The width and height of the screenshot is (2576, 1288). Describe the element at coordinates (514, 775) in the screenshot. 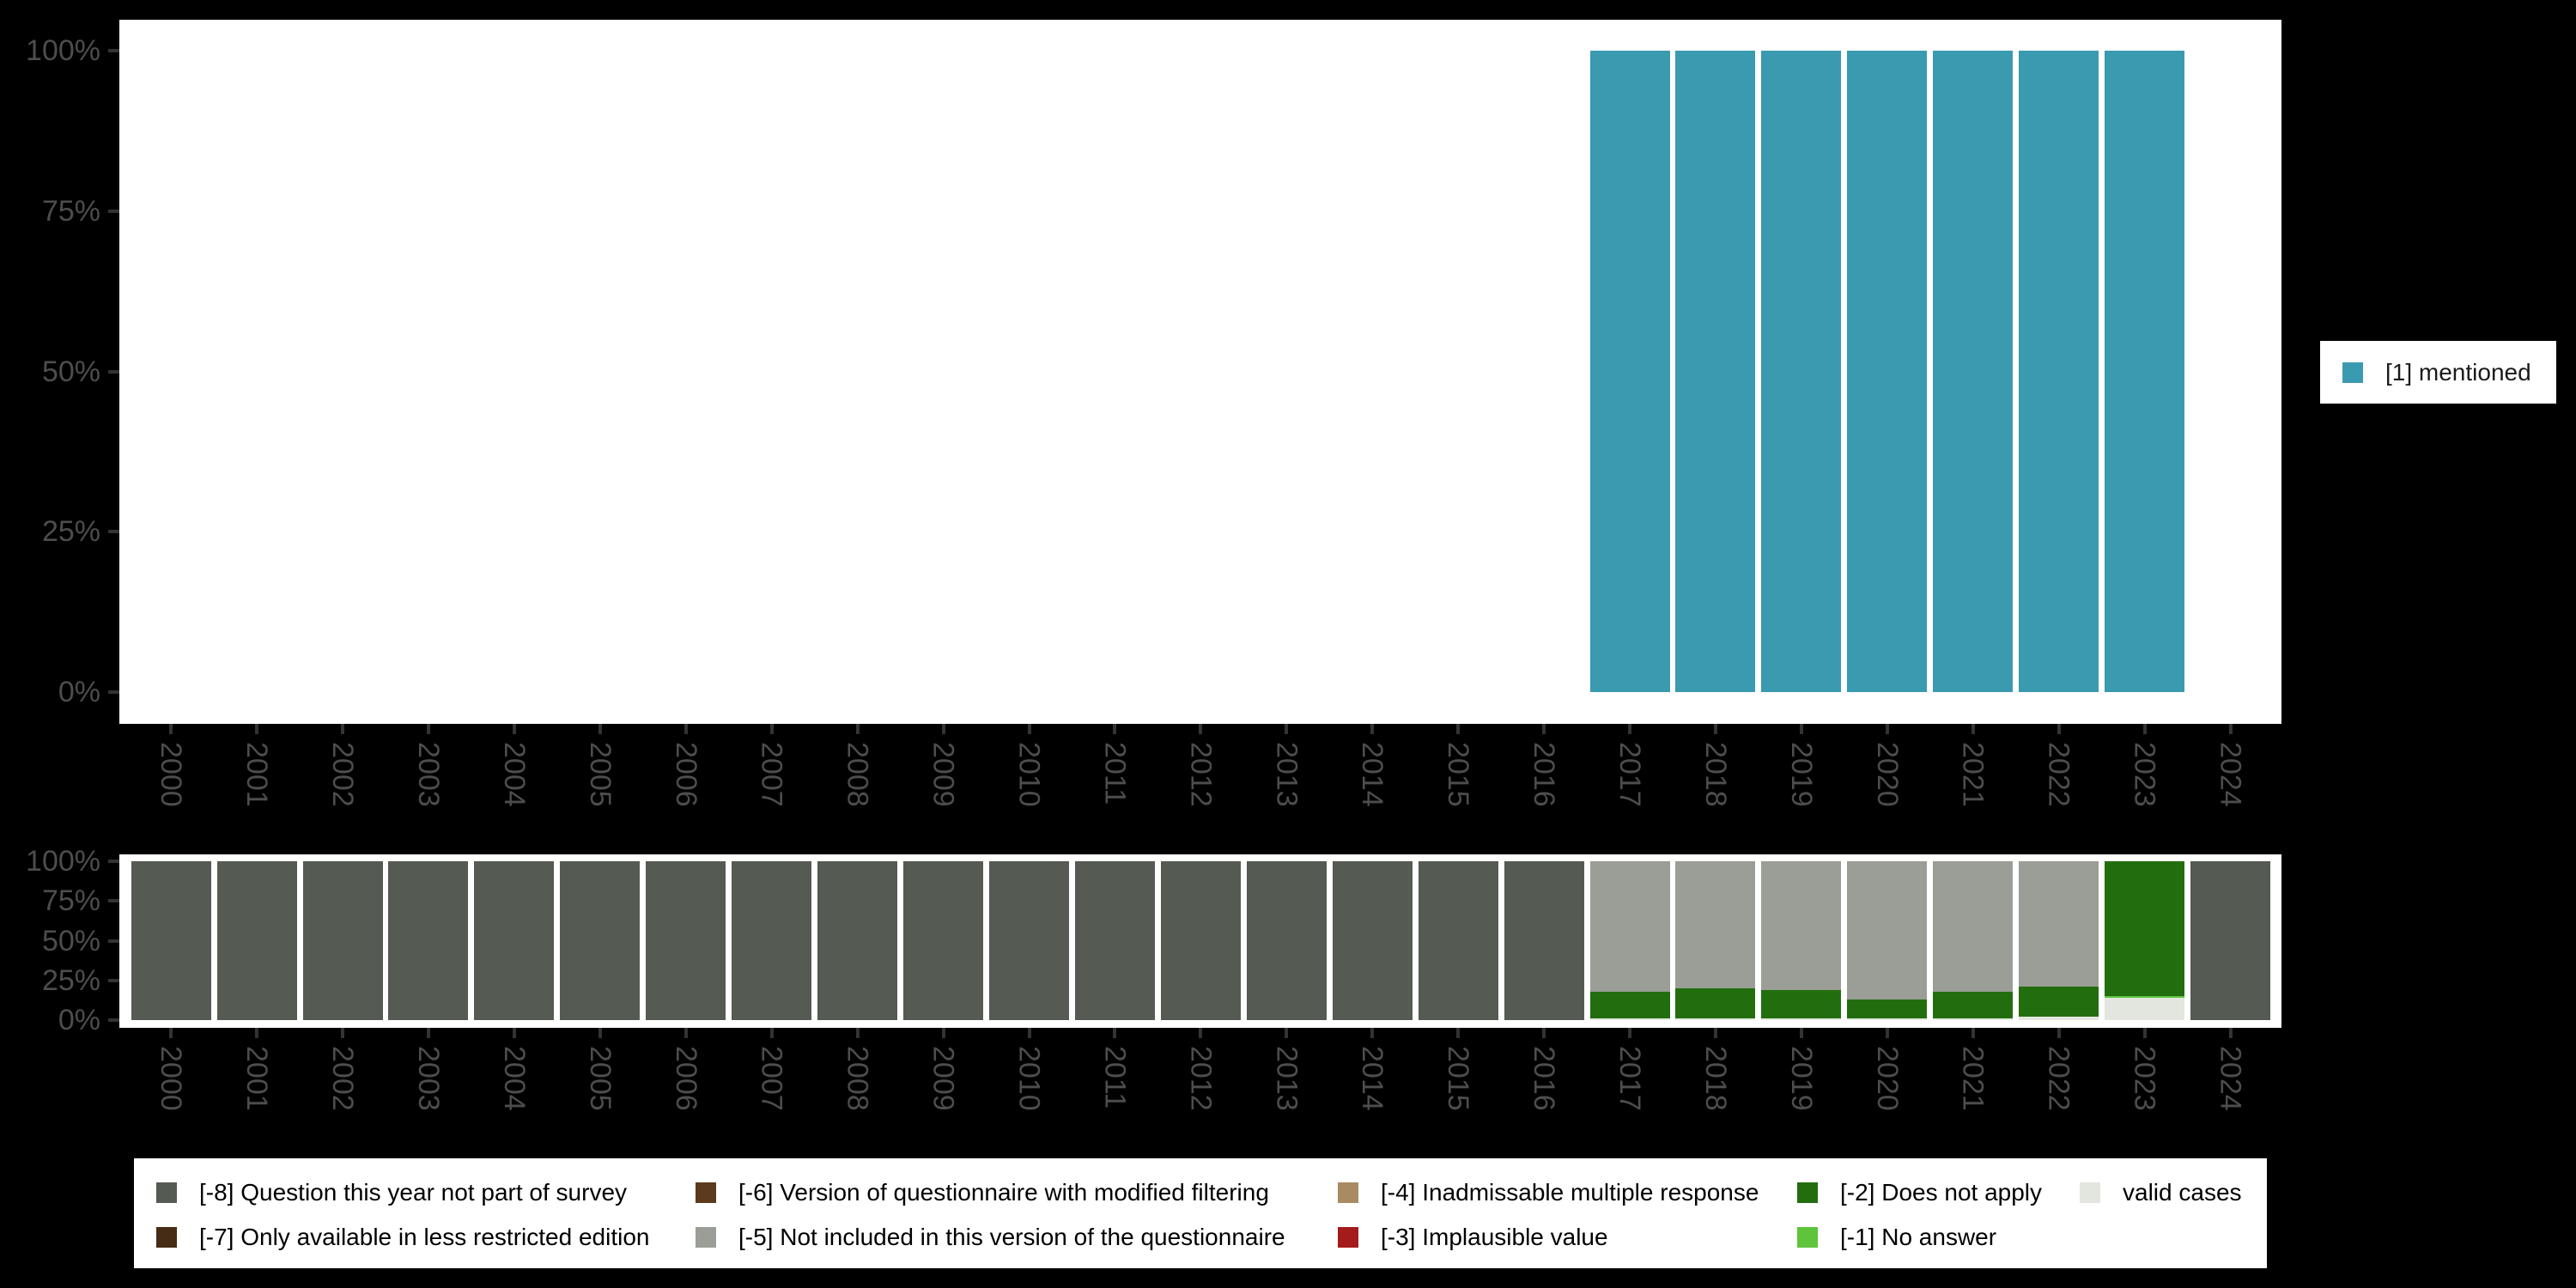

I see `x-axis-year-label: 2004` at that location.